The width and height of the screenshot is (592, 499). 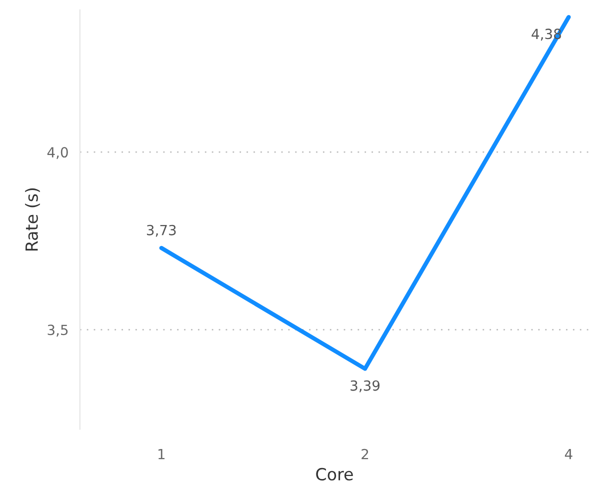 I want to click on data-label: 3,73, so click(x=161, y=230).